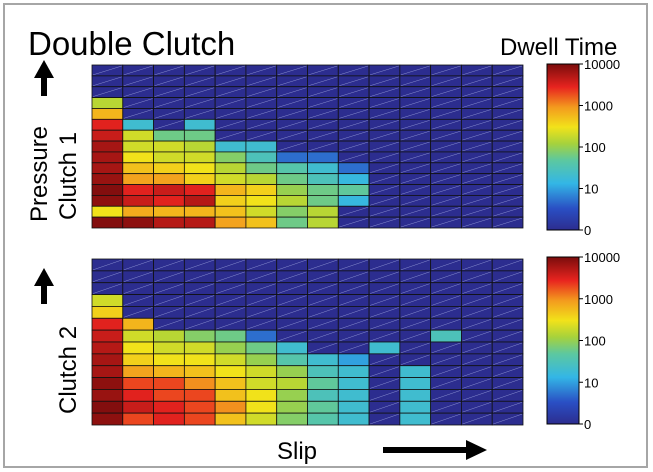  What do you see at coordinates (353, 407) in the screenshot?
I see `clutch-2-cell-r12-c8` at bounding box center [353, 407].